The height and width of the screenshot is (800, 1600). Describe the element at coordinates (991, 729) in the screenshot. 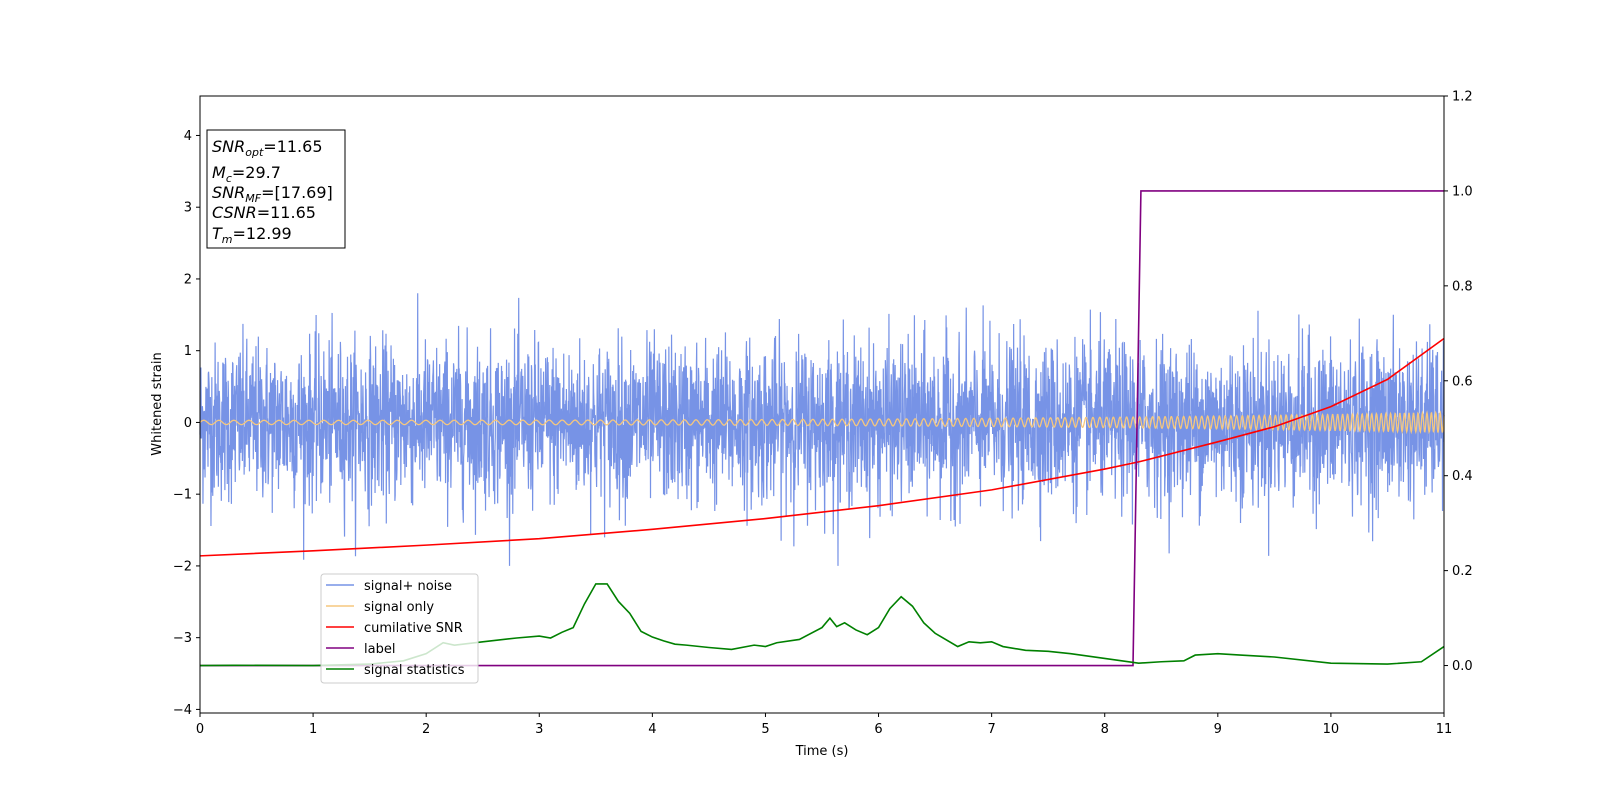

I see `x-tick-label: 7` at that location.